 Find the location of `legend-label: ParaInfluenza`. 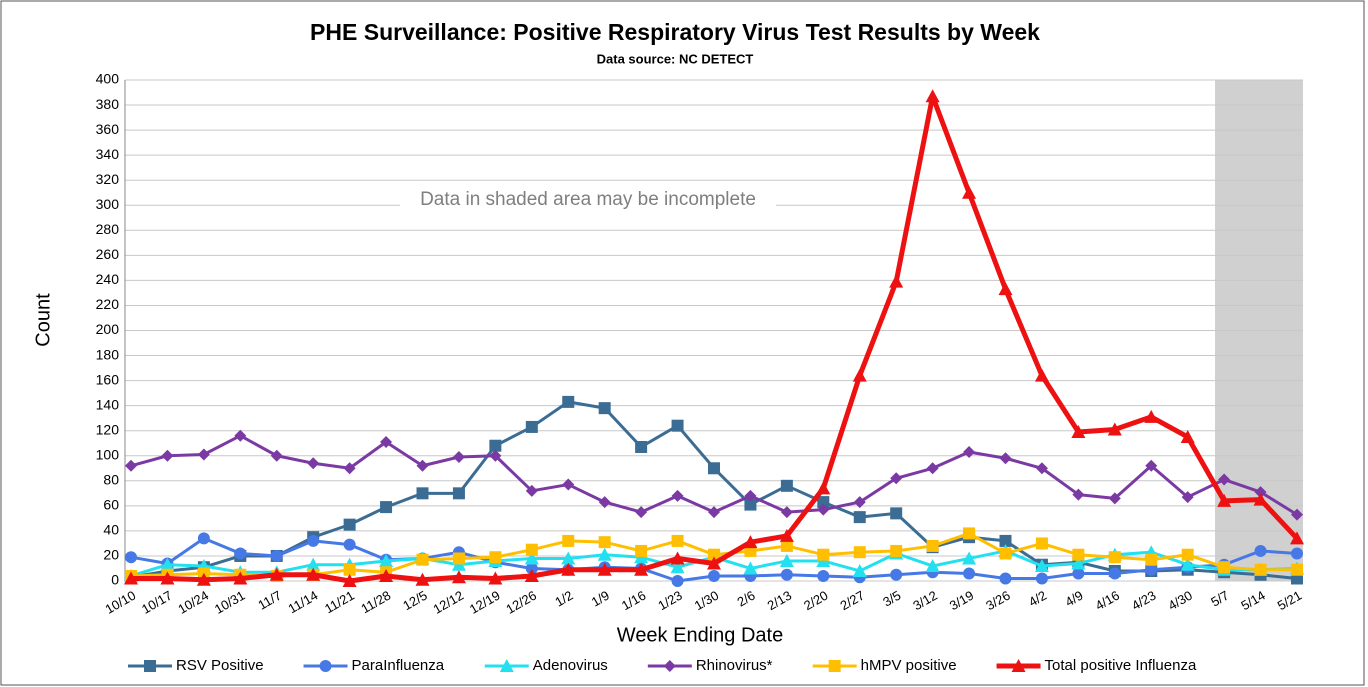

legend-label: ParaInfluenza is located at coordinates (398, 665).